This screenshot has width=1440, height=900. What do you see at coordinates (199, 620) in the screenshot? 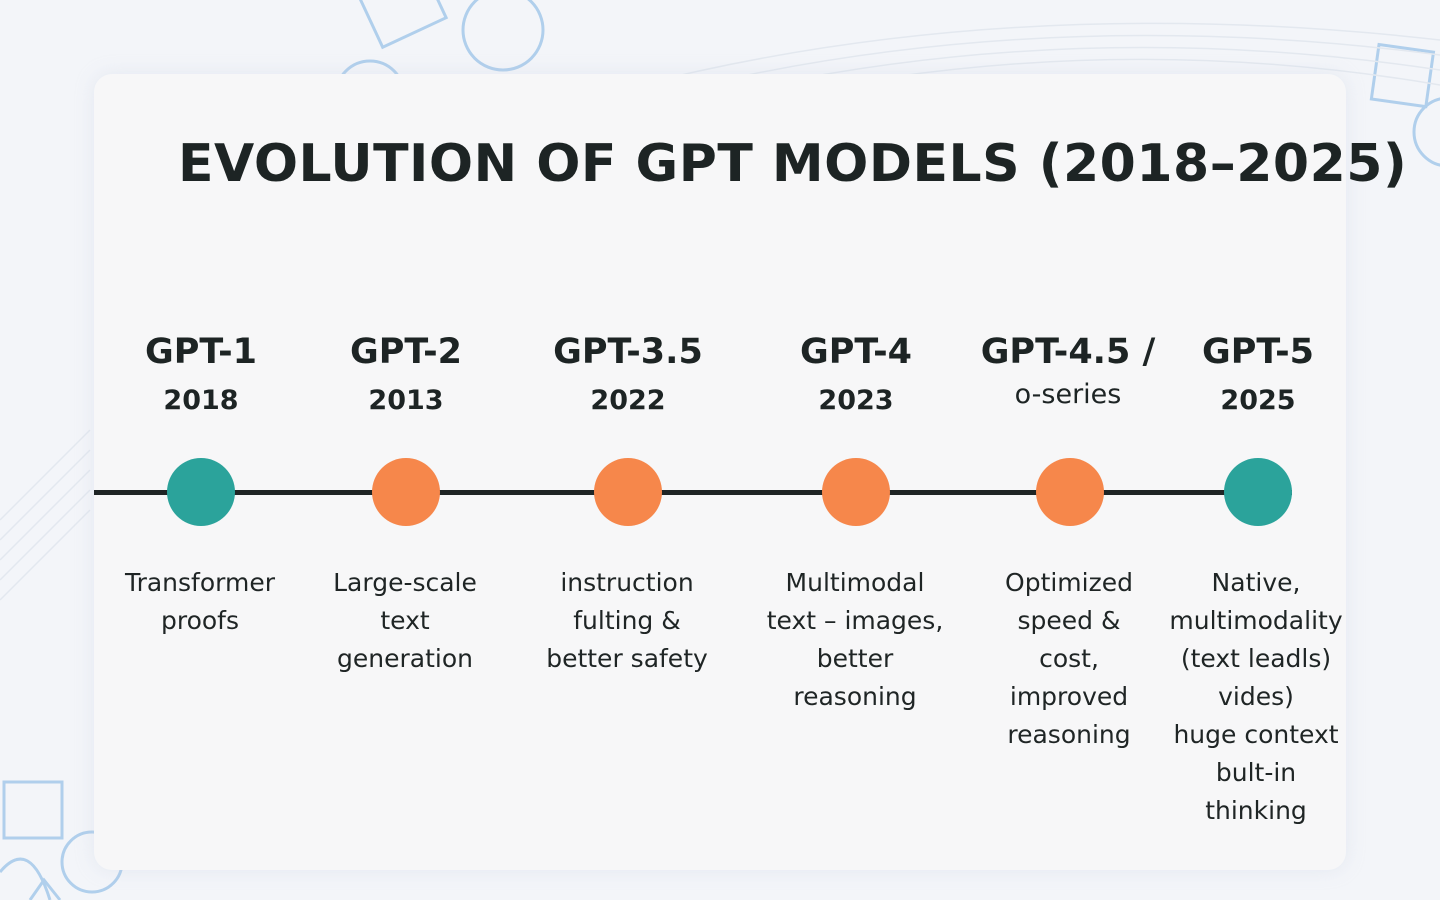
I see `description-line: proofs` at bounding box center [199, 620].